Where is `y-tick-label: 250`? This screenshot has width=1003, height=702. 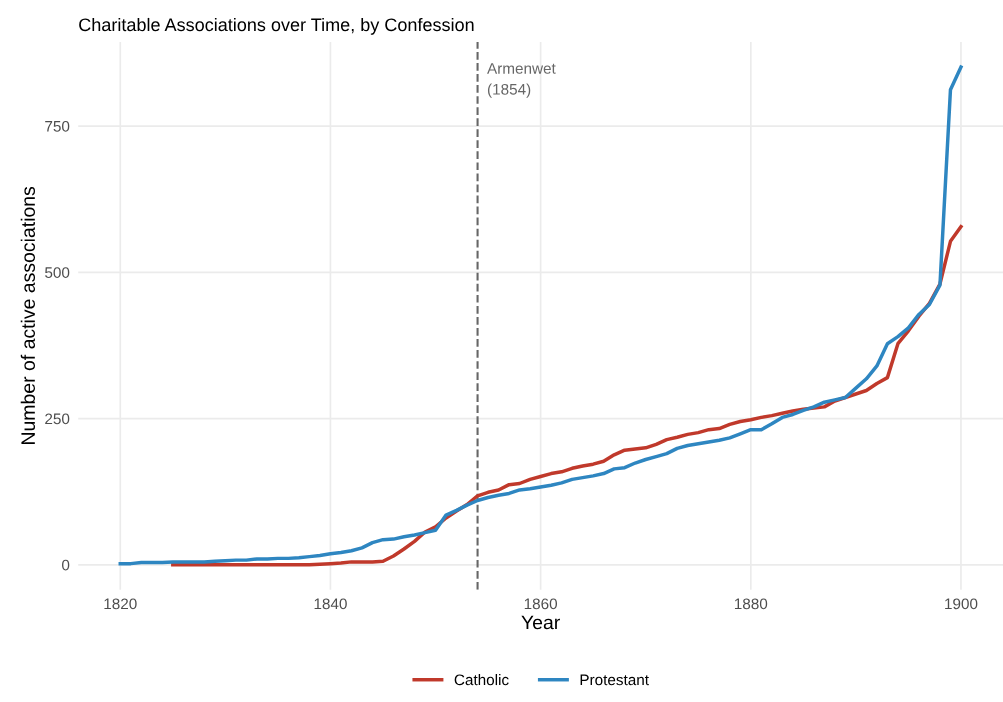
y-tick-label: 250 is located at coordinates (57, 419).